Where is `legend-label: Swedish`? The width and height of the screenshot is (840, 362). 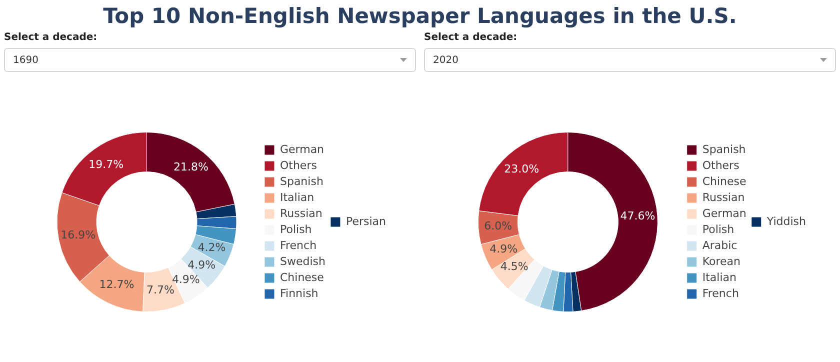
legend-label: Swedish is located at coordinates (303, 261).